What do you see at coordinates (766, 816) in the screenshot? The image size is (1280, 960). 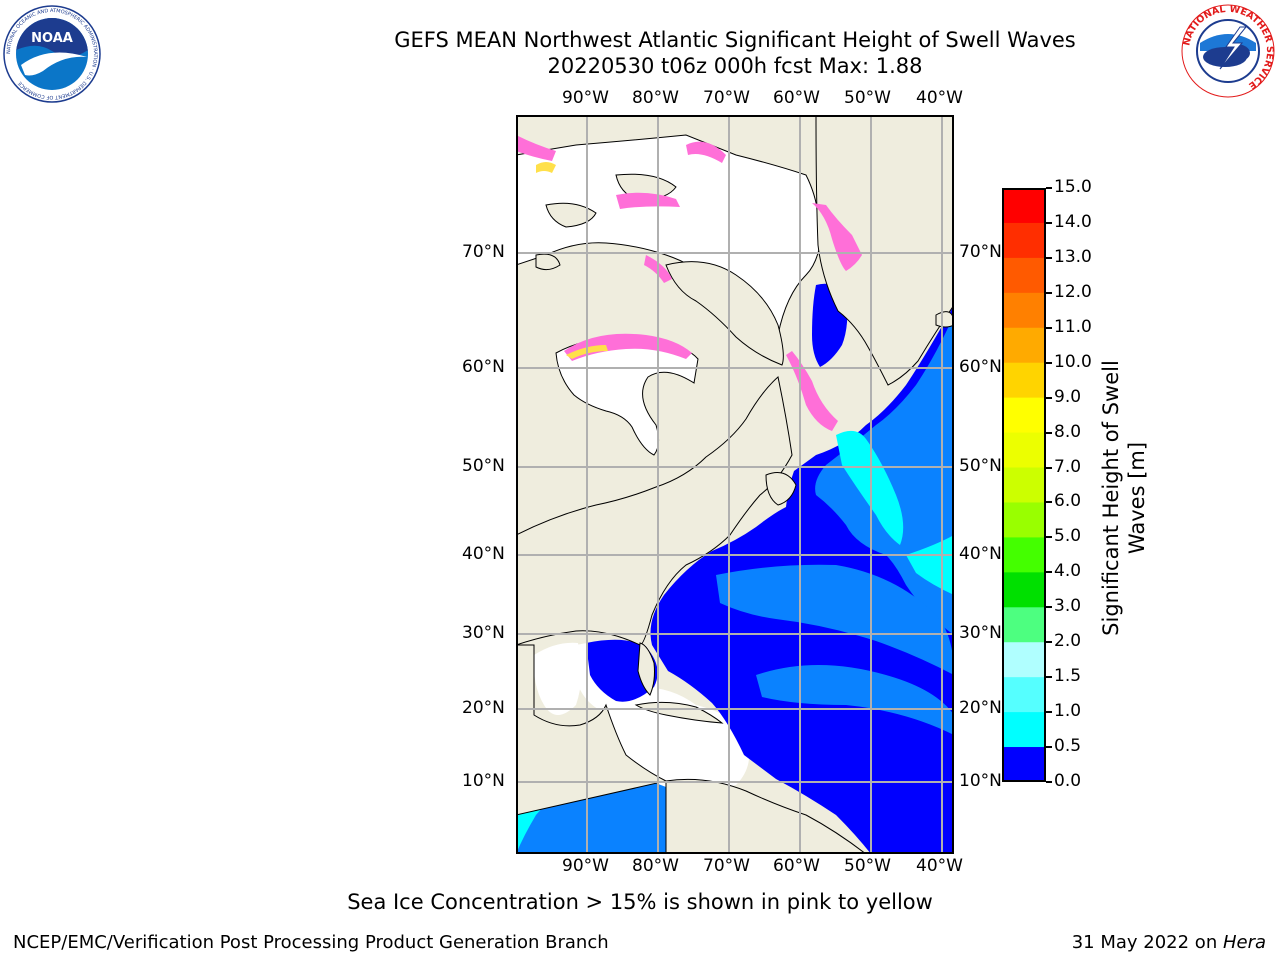 I see `south-america` at bounding box center [766, 816].